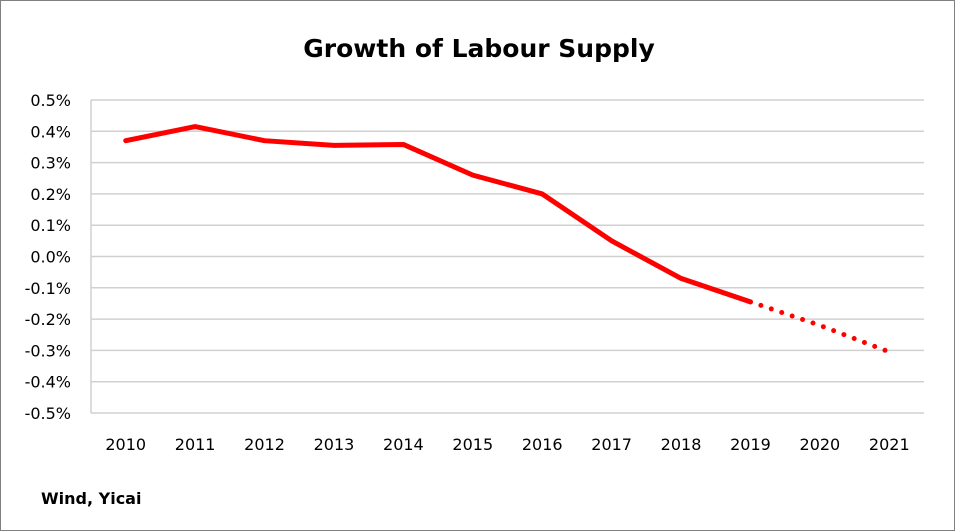 The image size is (955, 532). I want to click on x-tick-label: 2011, so click(195, 444).